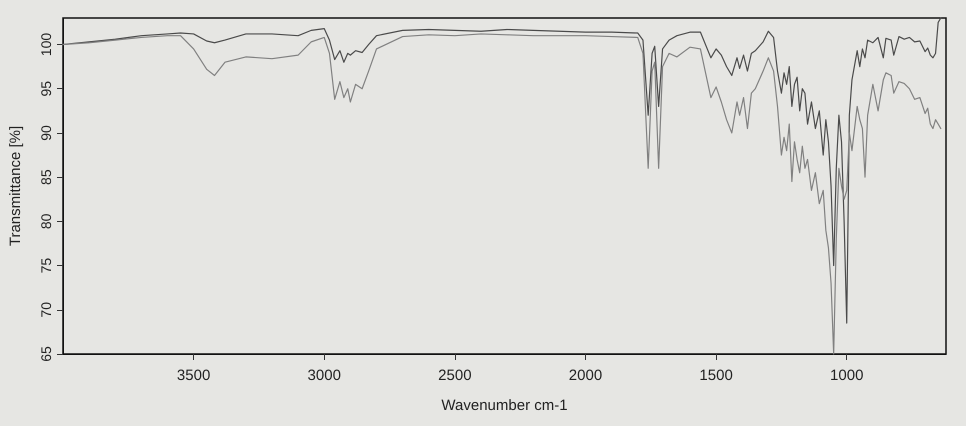  I want to click on x-tick-label: 2000, so click(585, 375).